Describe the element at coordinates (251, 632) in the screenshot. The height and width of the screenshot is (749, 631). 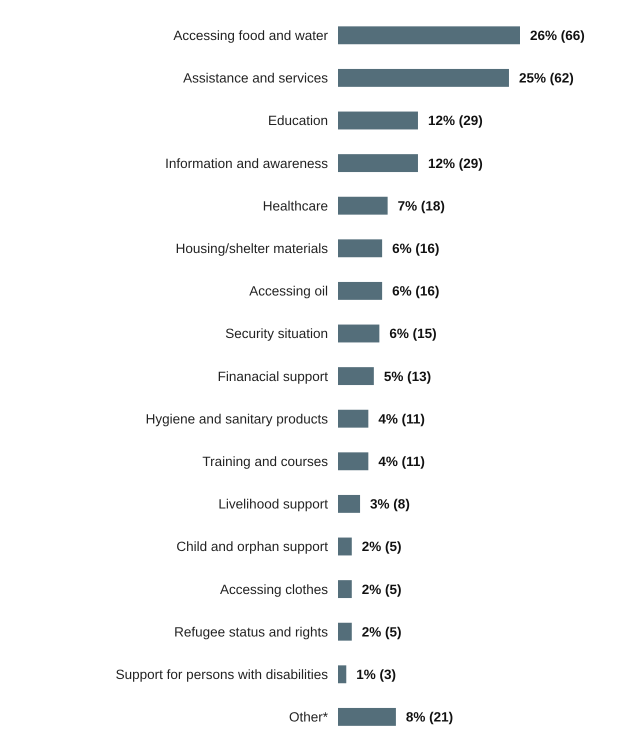
I see `y-tick-label: Refugee status and rights` at that location.